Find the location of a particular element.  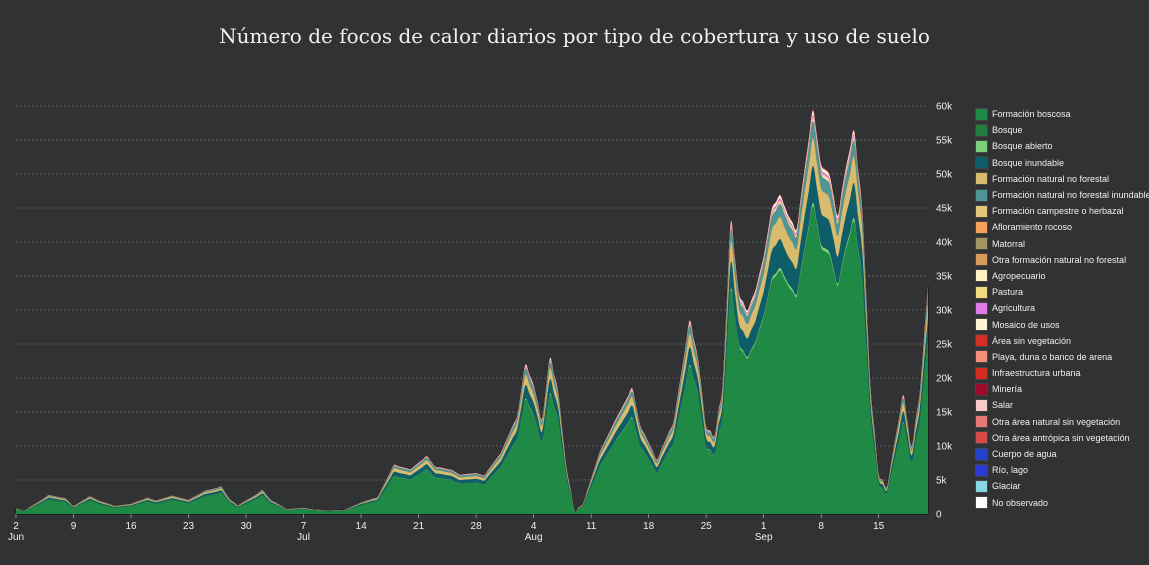

legend-item: Formación boscosa is located at coordinates (1060, 114).